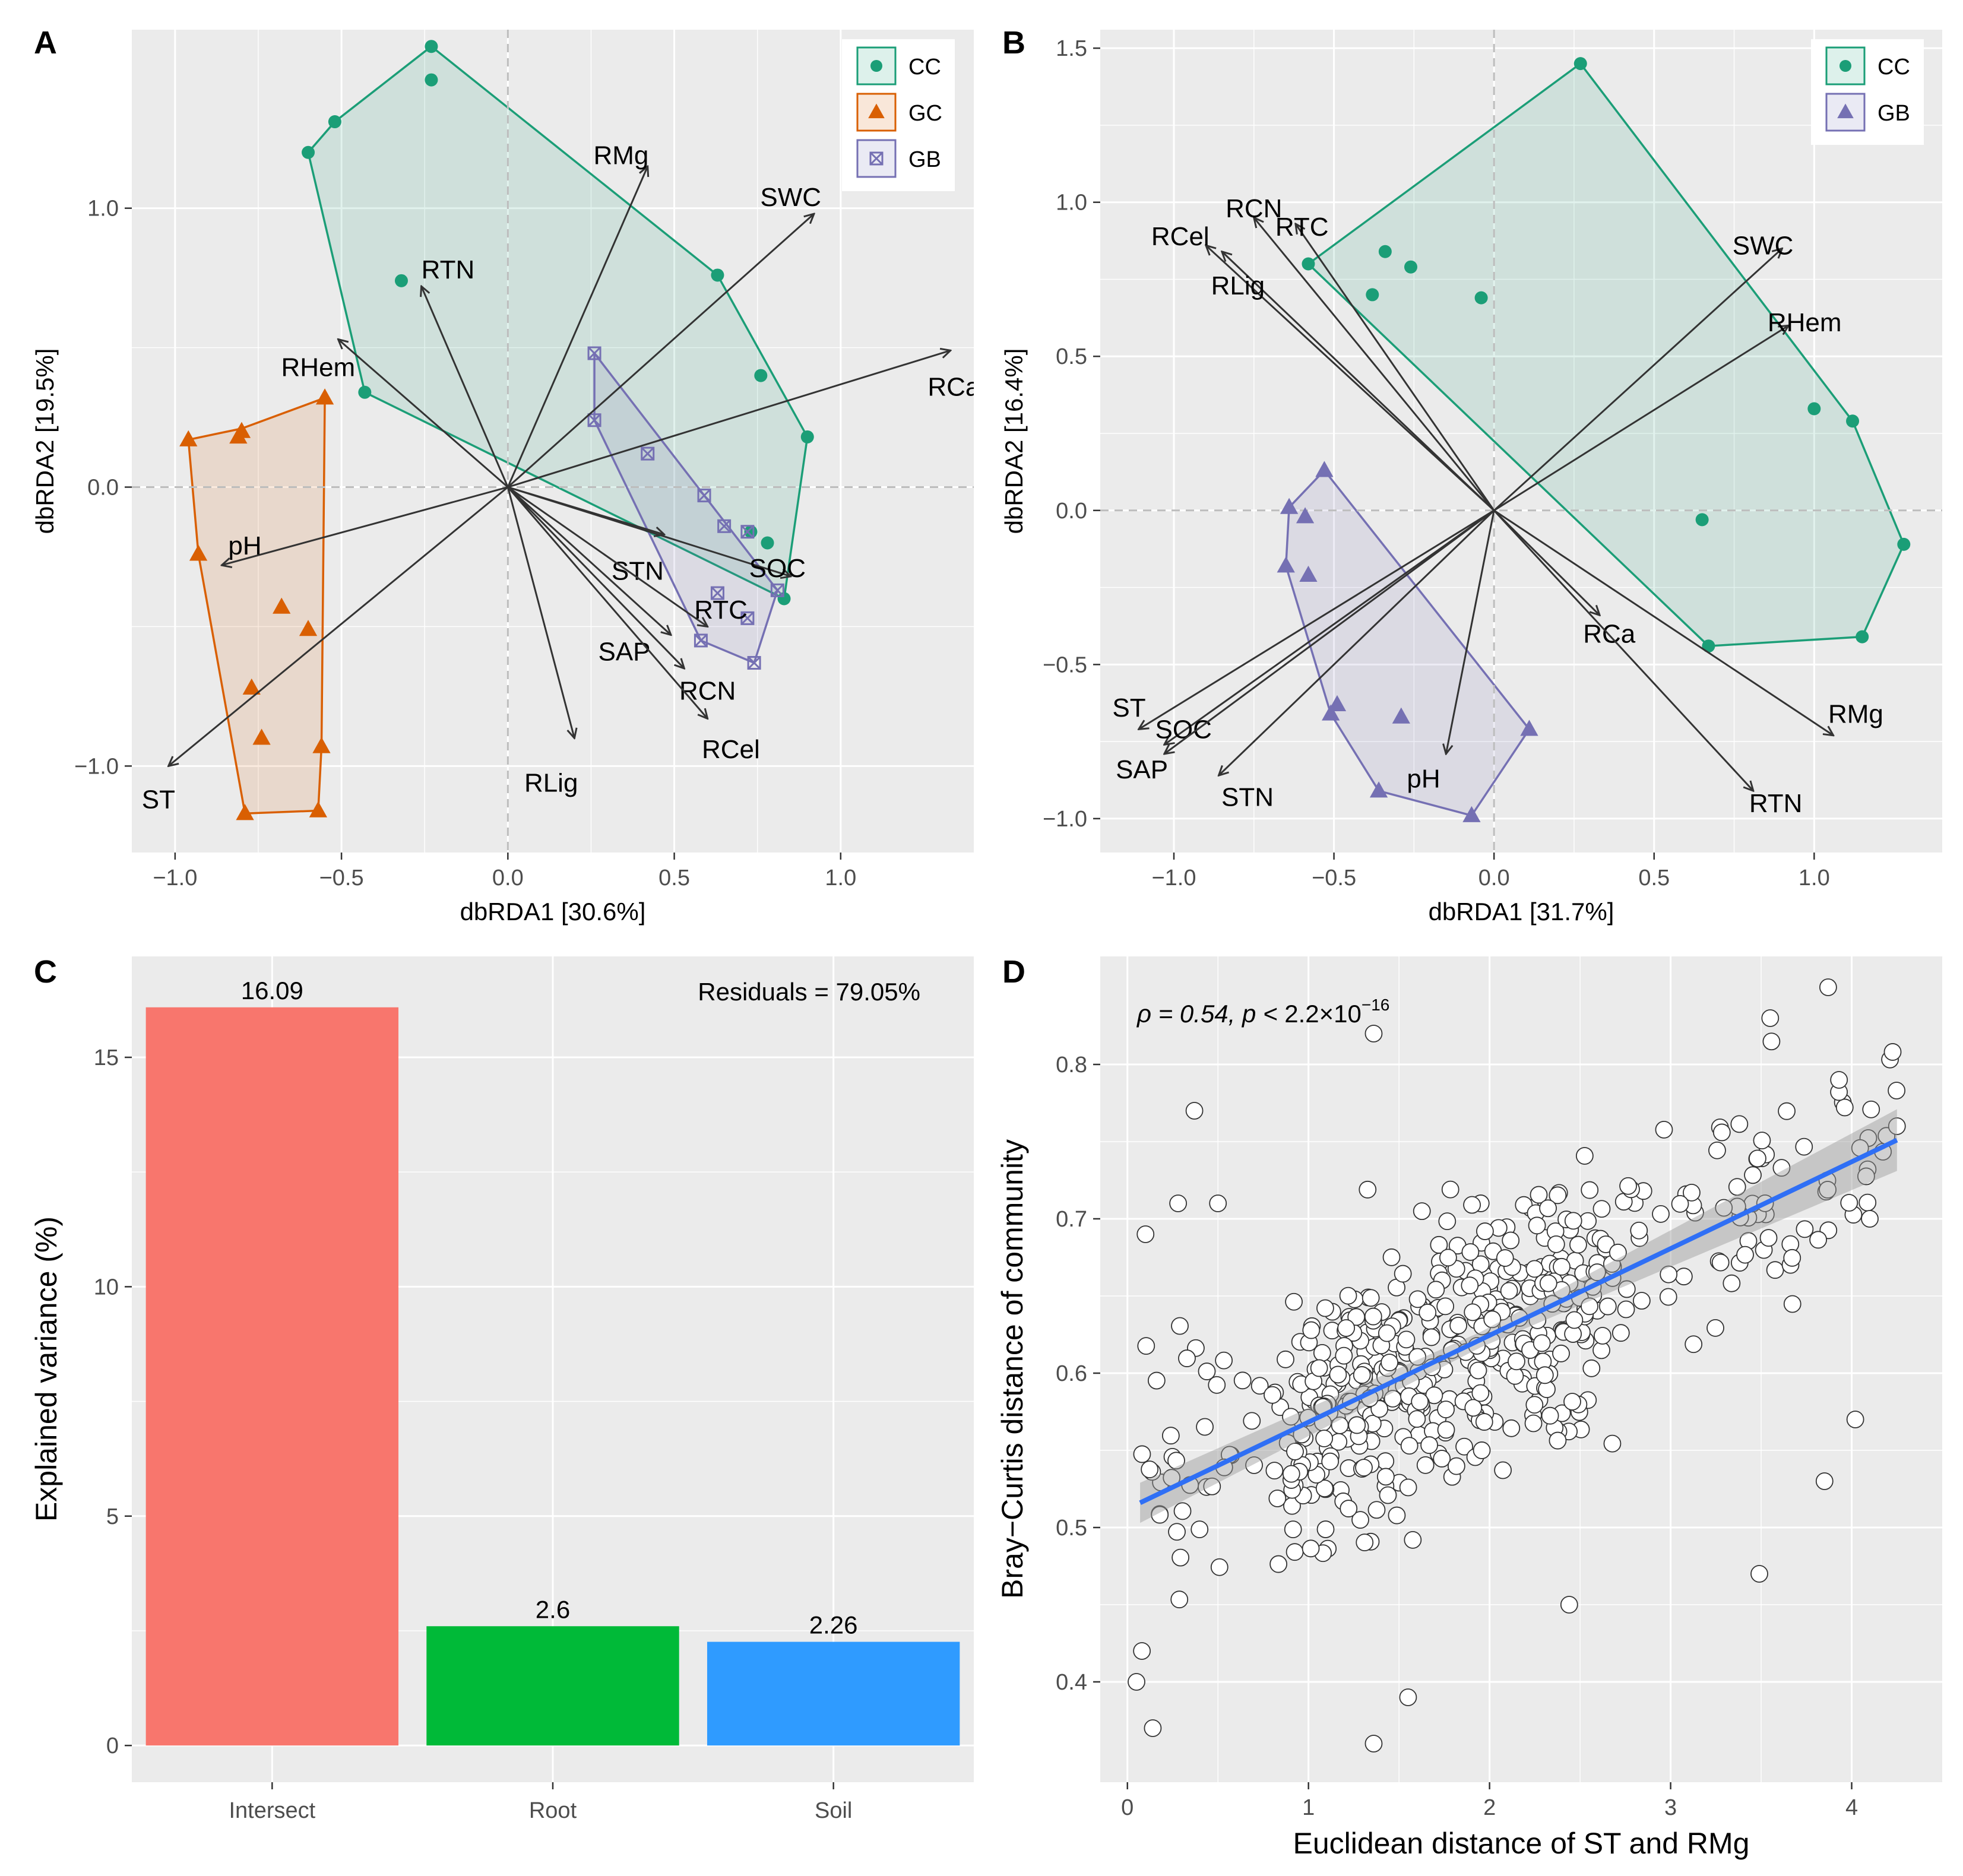 The height and width of the screenshot is (1876, 1963). I want to click on x-tick-label: −0.5, so click(1334, 879).